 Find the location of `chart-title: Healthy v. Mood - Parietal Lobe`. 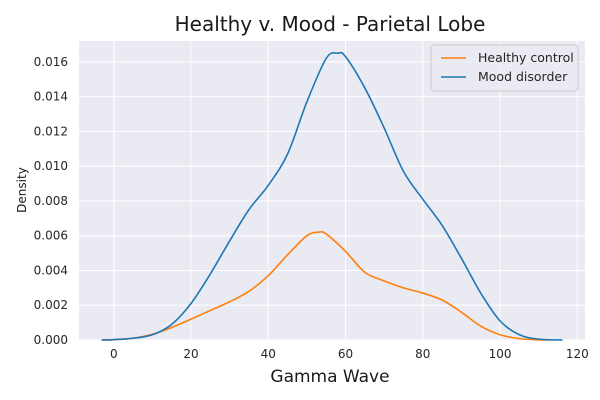

chart-title: Healthy v. Mood - Parietal Lobe is located at coordinates (330, 24).